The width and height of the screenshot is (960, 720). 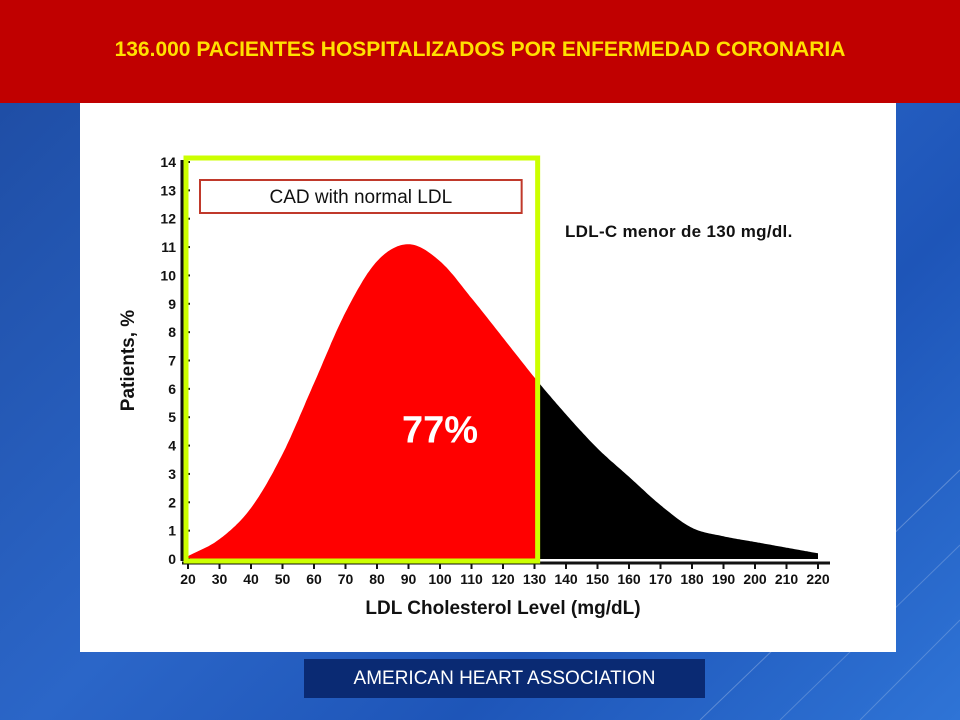 I want to click on x-tick-label: 220, so click(x=818, y=579).